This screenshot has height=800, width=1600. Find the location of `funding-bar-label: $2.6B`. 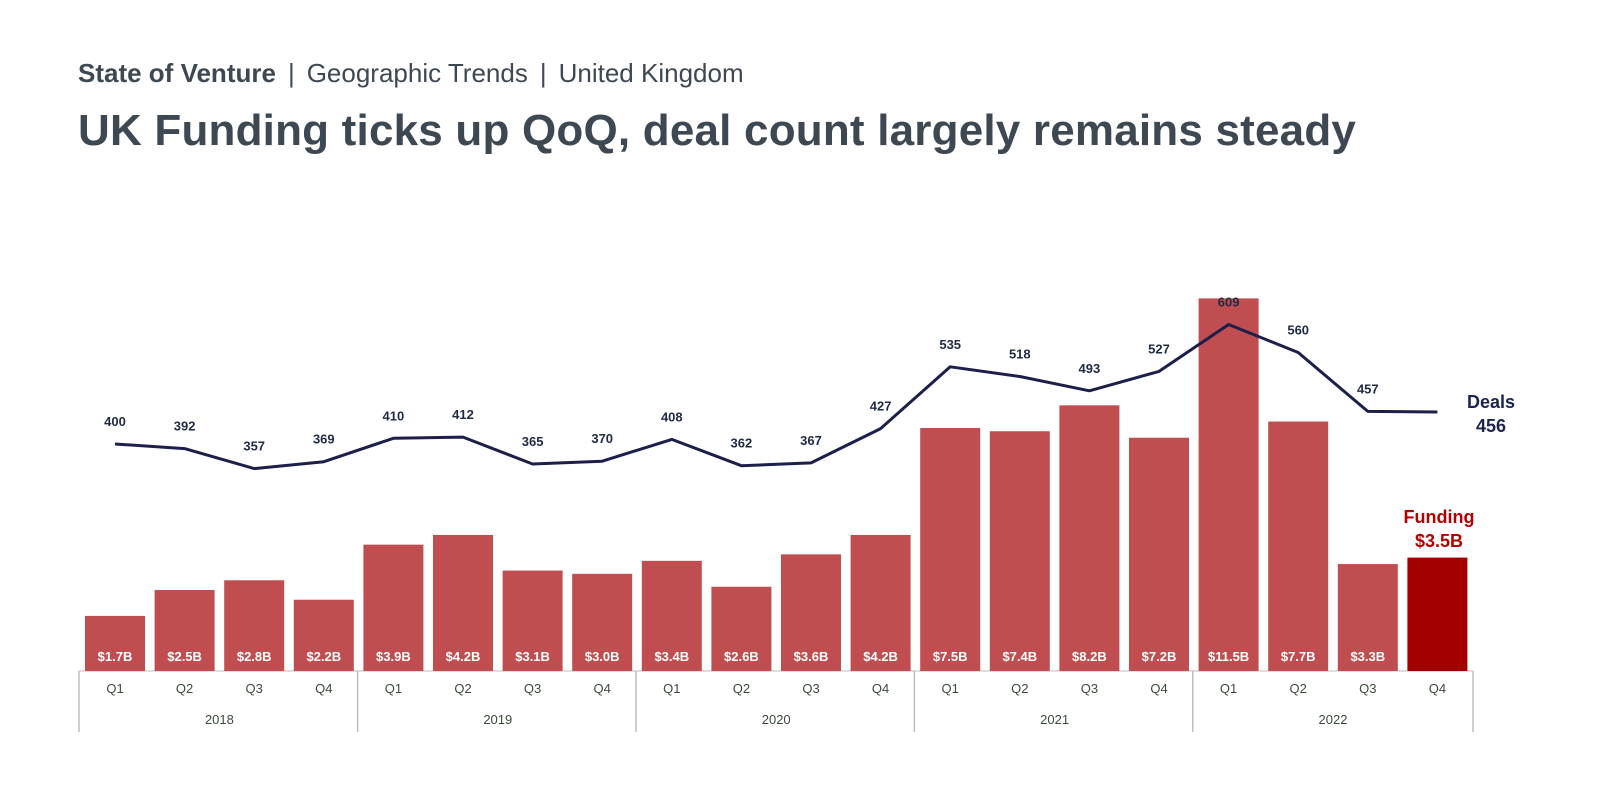

funding-bar-label: $2.6B is located at coordinates (741, 656).